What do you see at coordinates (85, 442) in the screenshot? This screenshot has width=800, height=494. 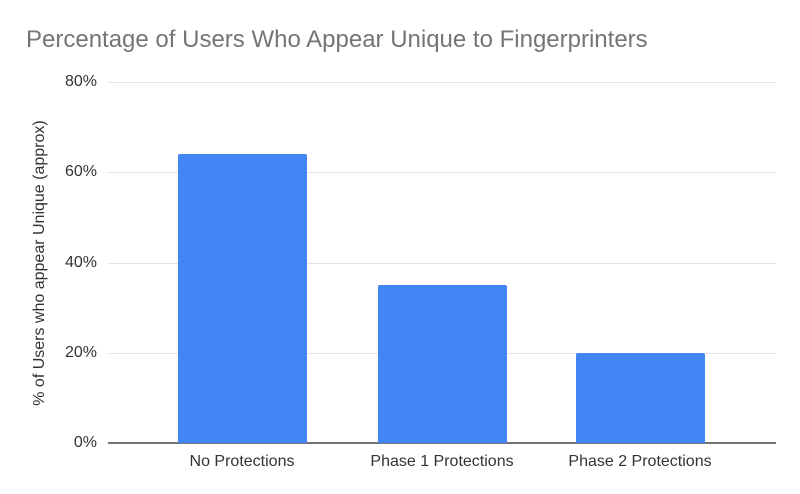 I see `y-tick-label: 0%` at bounding box center [85, 442].